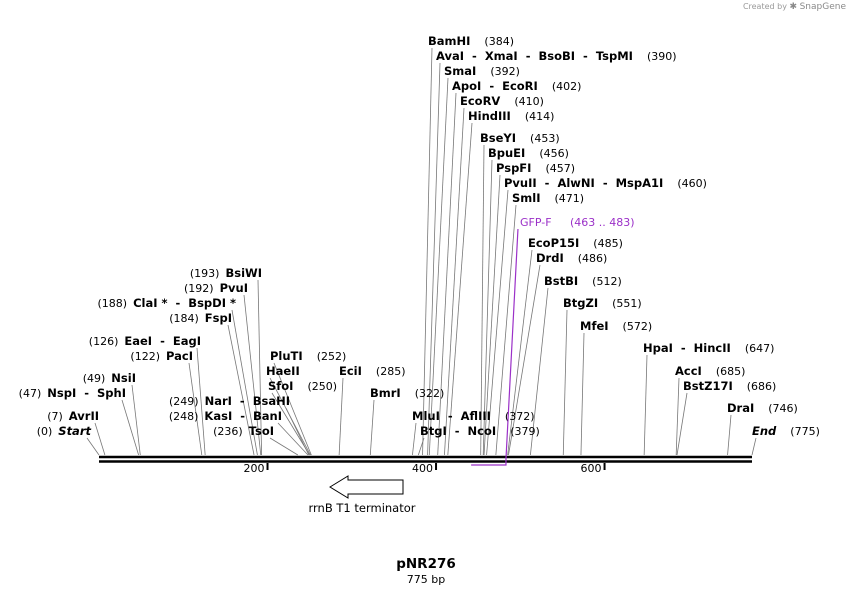  Describe the element at coordinates (762, 408) in the screenshot. I see `site-drai: DraI (746)` at that location.